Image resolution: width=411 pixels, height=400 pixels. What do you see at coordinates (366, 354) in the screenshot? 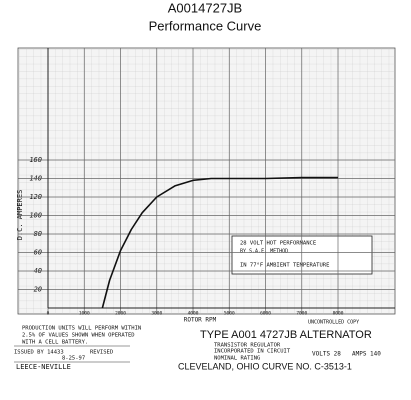
I see `amps: AMPS 140` at bounding box center [366, 354].